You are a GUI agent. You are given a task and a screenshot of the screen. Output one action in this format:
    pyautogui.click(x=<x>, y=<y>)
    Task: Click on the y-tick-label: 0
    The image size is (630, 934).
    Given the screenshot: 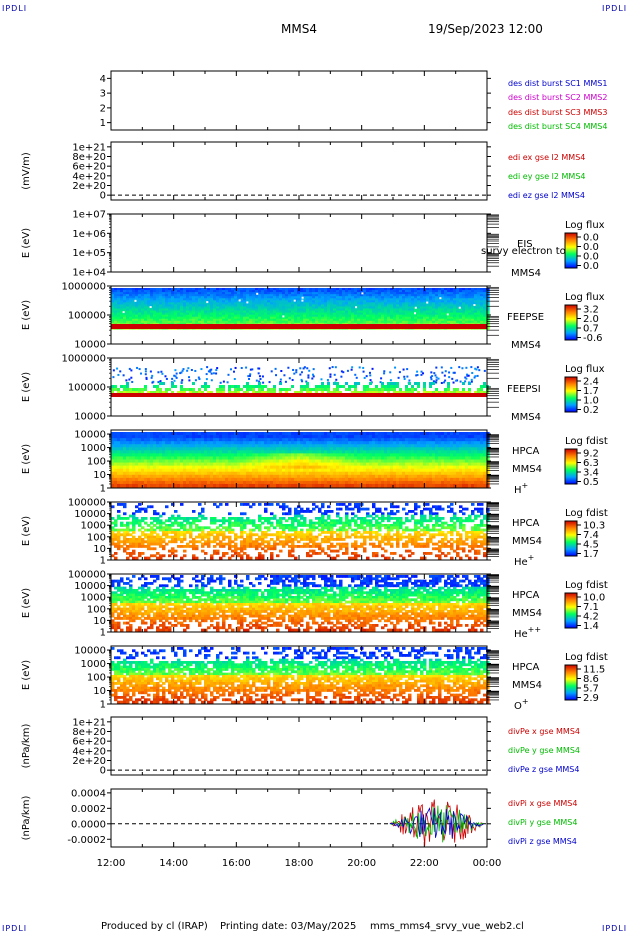 What is the action you would take?
    pyautogui.click(x=103, y=196)
    